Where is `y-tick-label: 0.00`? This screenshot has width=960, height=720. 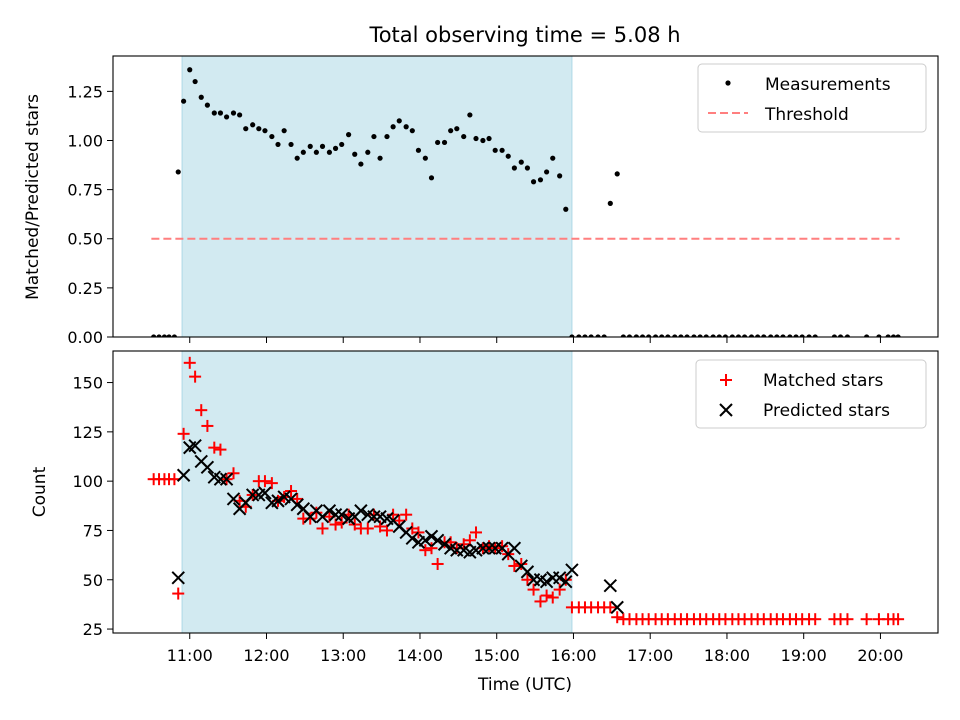
y-tick-label: 0.00 is located at coordinates (85, 337).